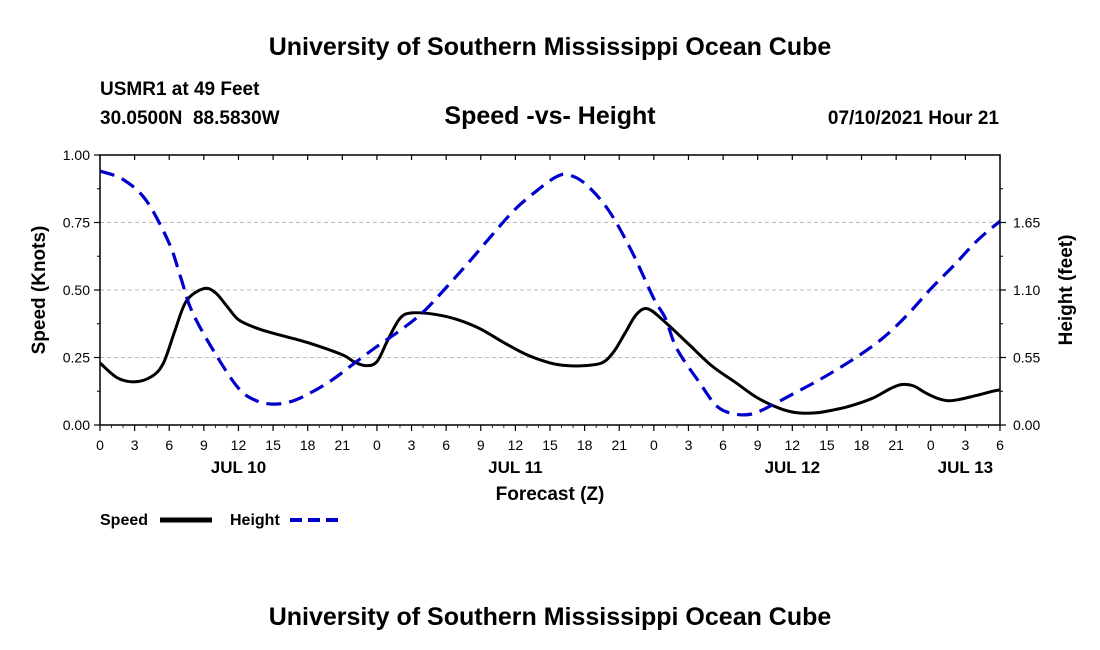  I want to click on y-tick-label: 0.25, so click(76, 358).